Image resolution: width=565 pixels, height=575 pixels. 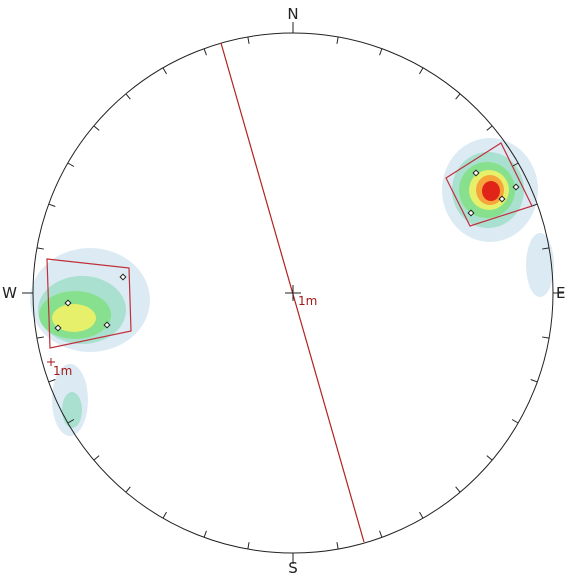 I want to click on west-annotation: 1m, so click(x=62, y=371).